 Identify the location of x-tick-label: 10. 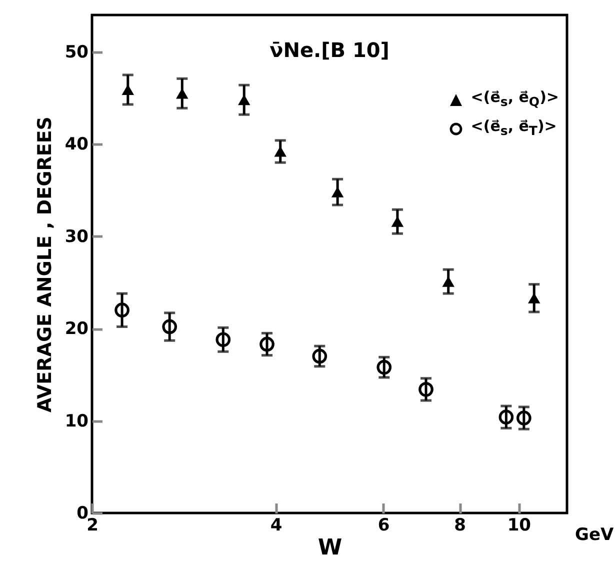
(519, 526).